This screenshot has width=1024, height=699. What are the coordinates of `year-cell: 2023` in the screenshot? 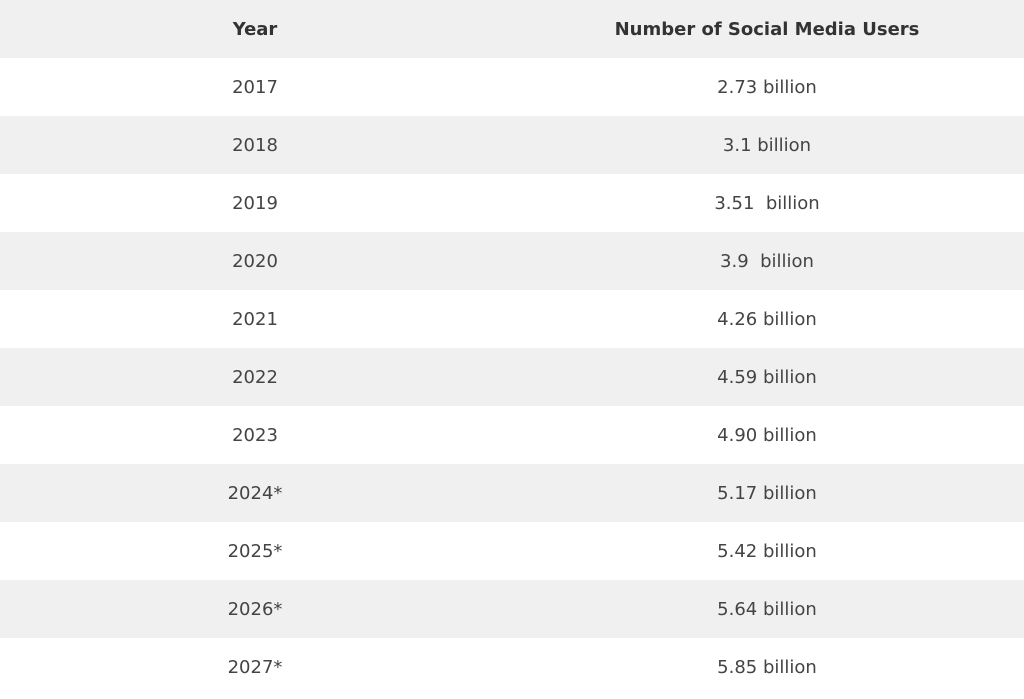 It's located at (255, 435).